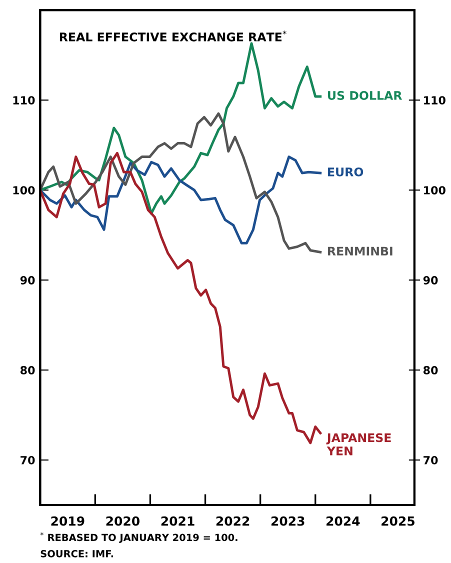 Image resolution: width=451 pixels, height=563 pixels. I want to click on y-tick-label: 70, so click(27, 460).